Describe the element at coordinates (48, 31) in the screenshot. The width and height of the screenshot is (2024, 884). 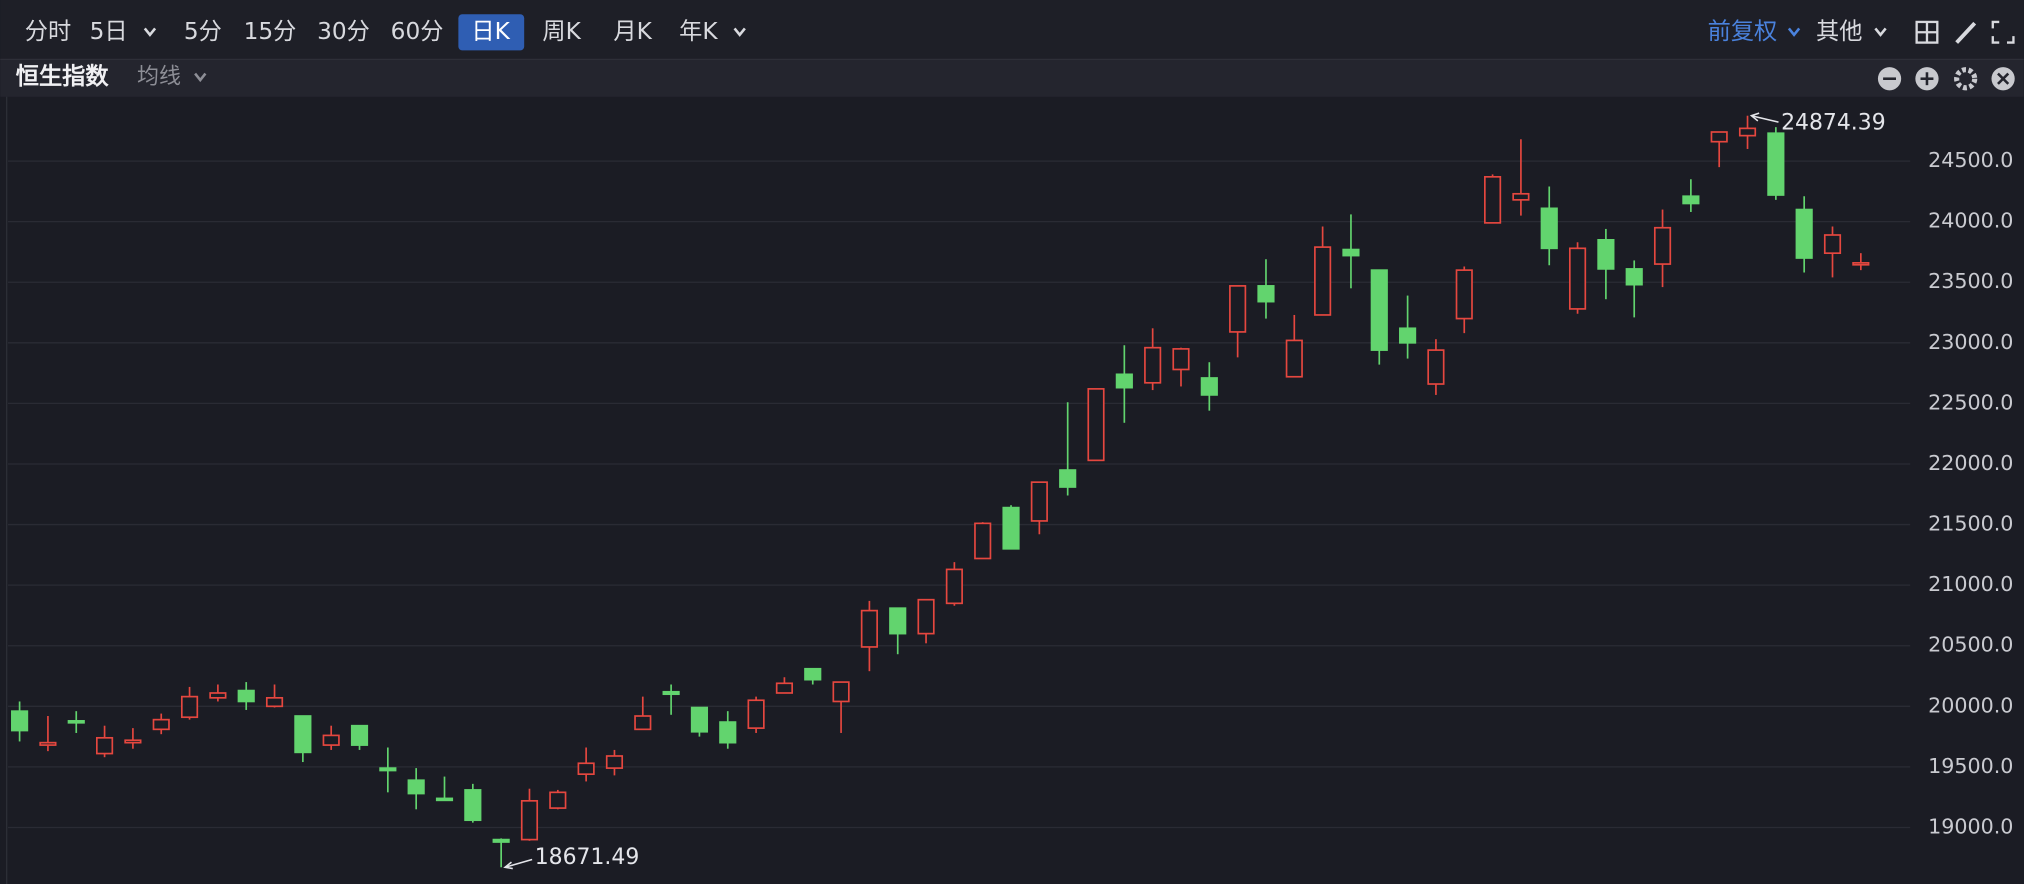
I see `tab: 分时` at that location.